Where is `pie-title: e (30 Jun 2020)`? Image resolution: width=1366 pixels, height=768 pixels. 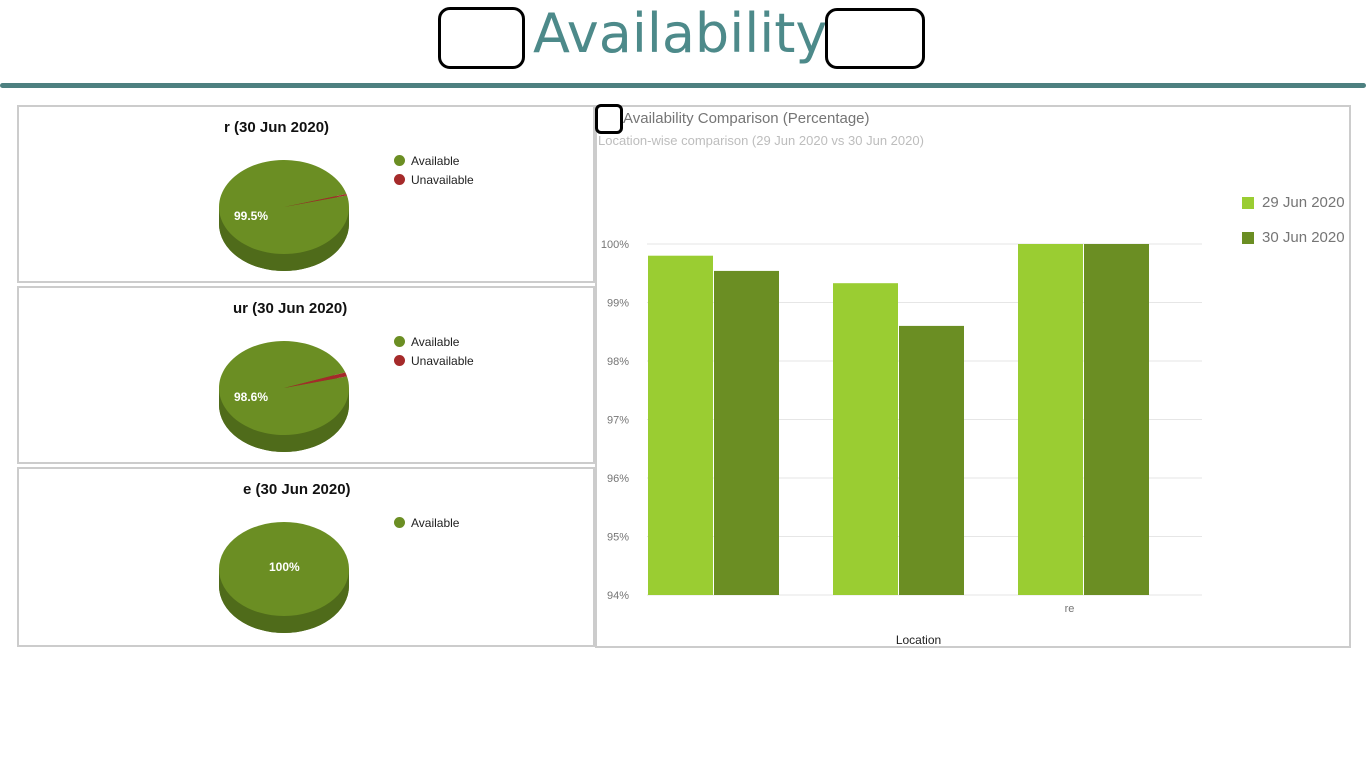 pie-title: e (30 Jun 2020) is located at coordinates (297, 489).